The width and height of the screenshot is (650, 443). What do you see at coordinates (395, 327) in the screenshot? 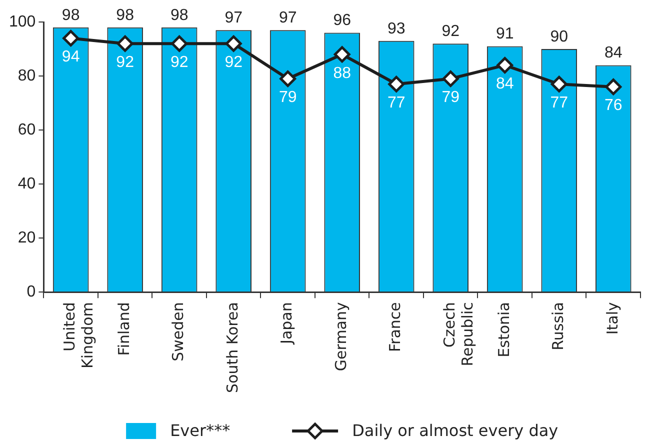
I see `x-tick-label: France` at bounding box center [395, 327].